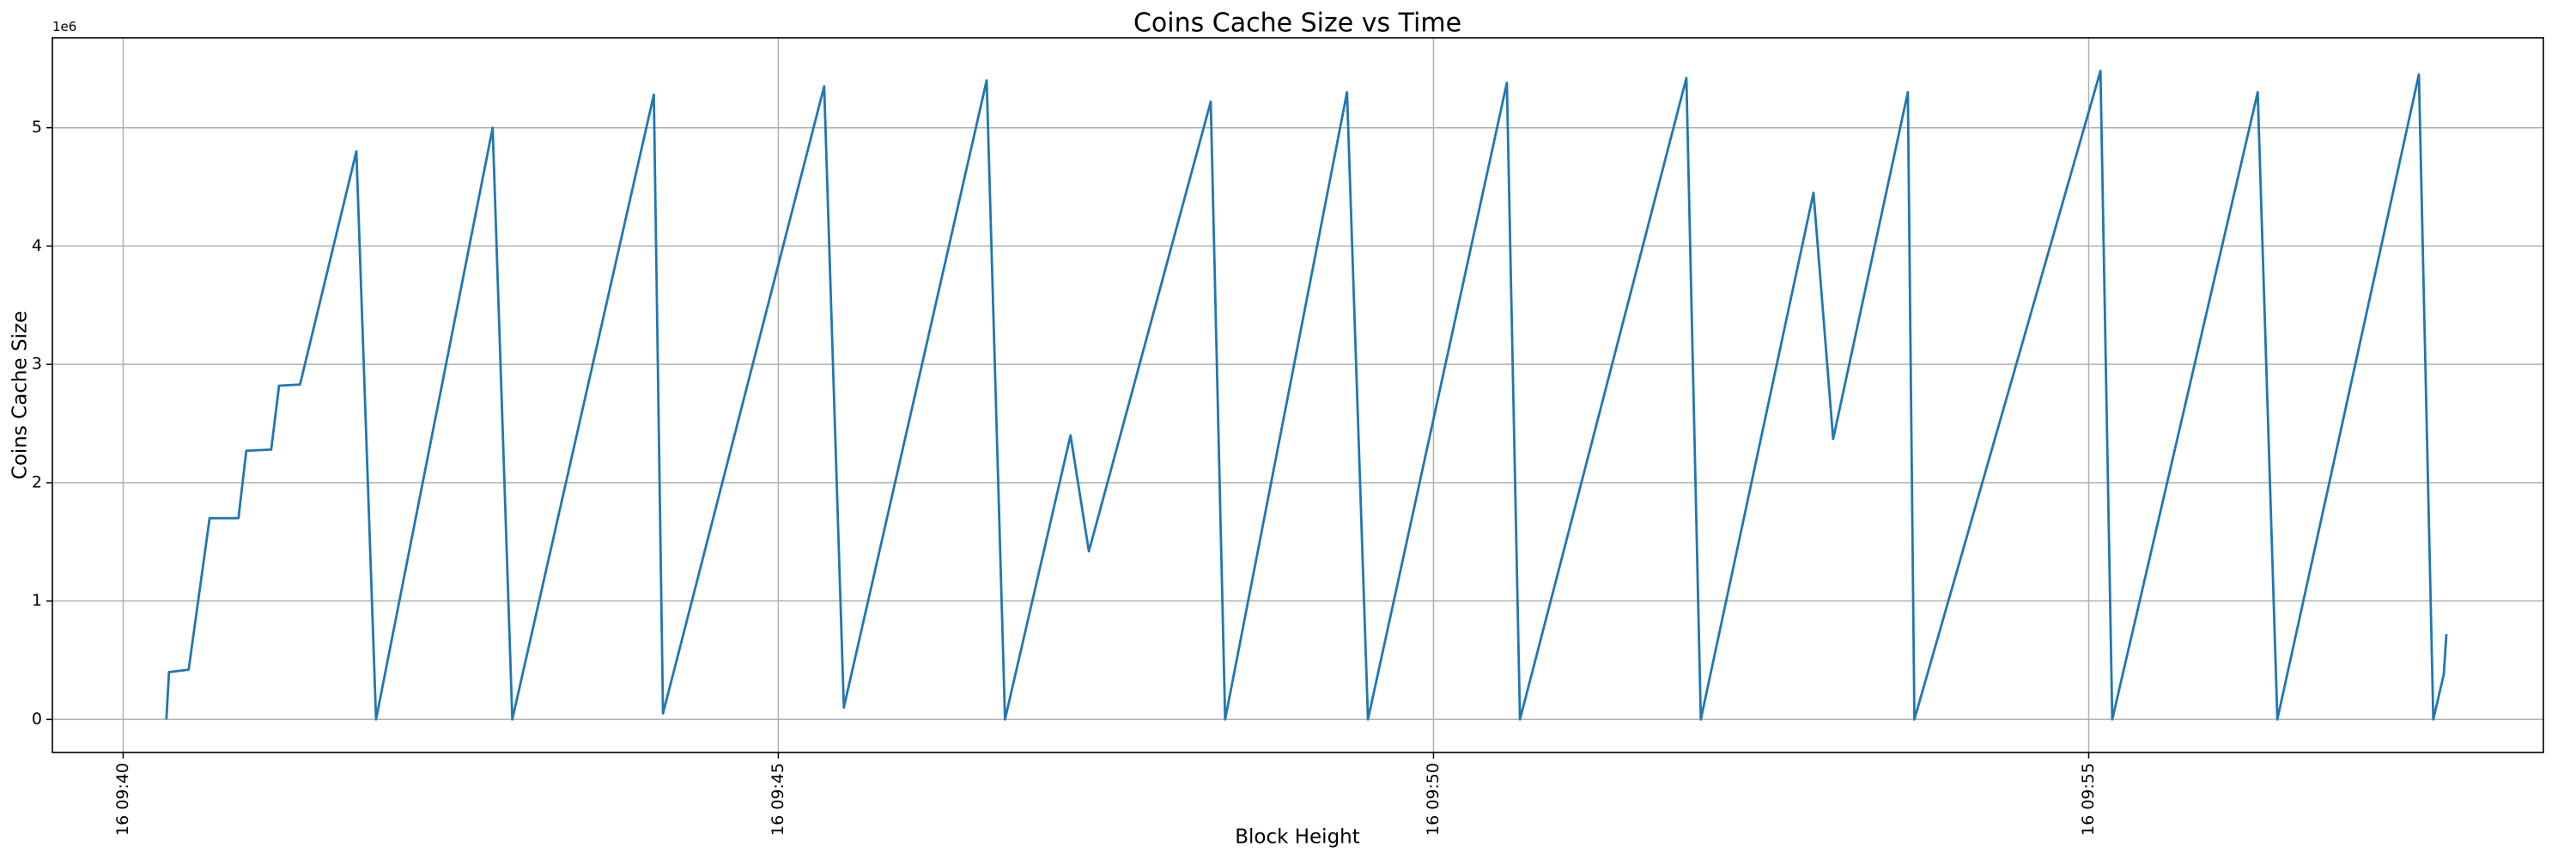 This screenshot has height=859, width=2576. What do you see at coordinates (37, 482) in the screenshot?
I see `y-tick-label: 2` at bounding box center [37, 482].